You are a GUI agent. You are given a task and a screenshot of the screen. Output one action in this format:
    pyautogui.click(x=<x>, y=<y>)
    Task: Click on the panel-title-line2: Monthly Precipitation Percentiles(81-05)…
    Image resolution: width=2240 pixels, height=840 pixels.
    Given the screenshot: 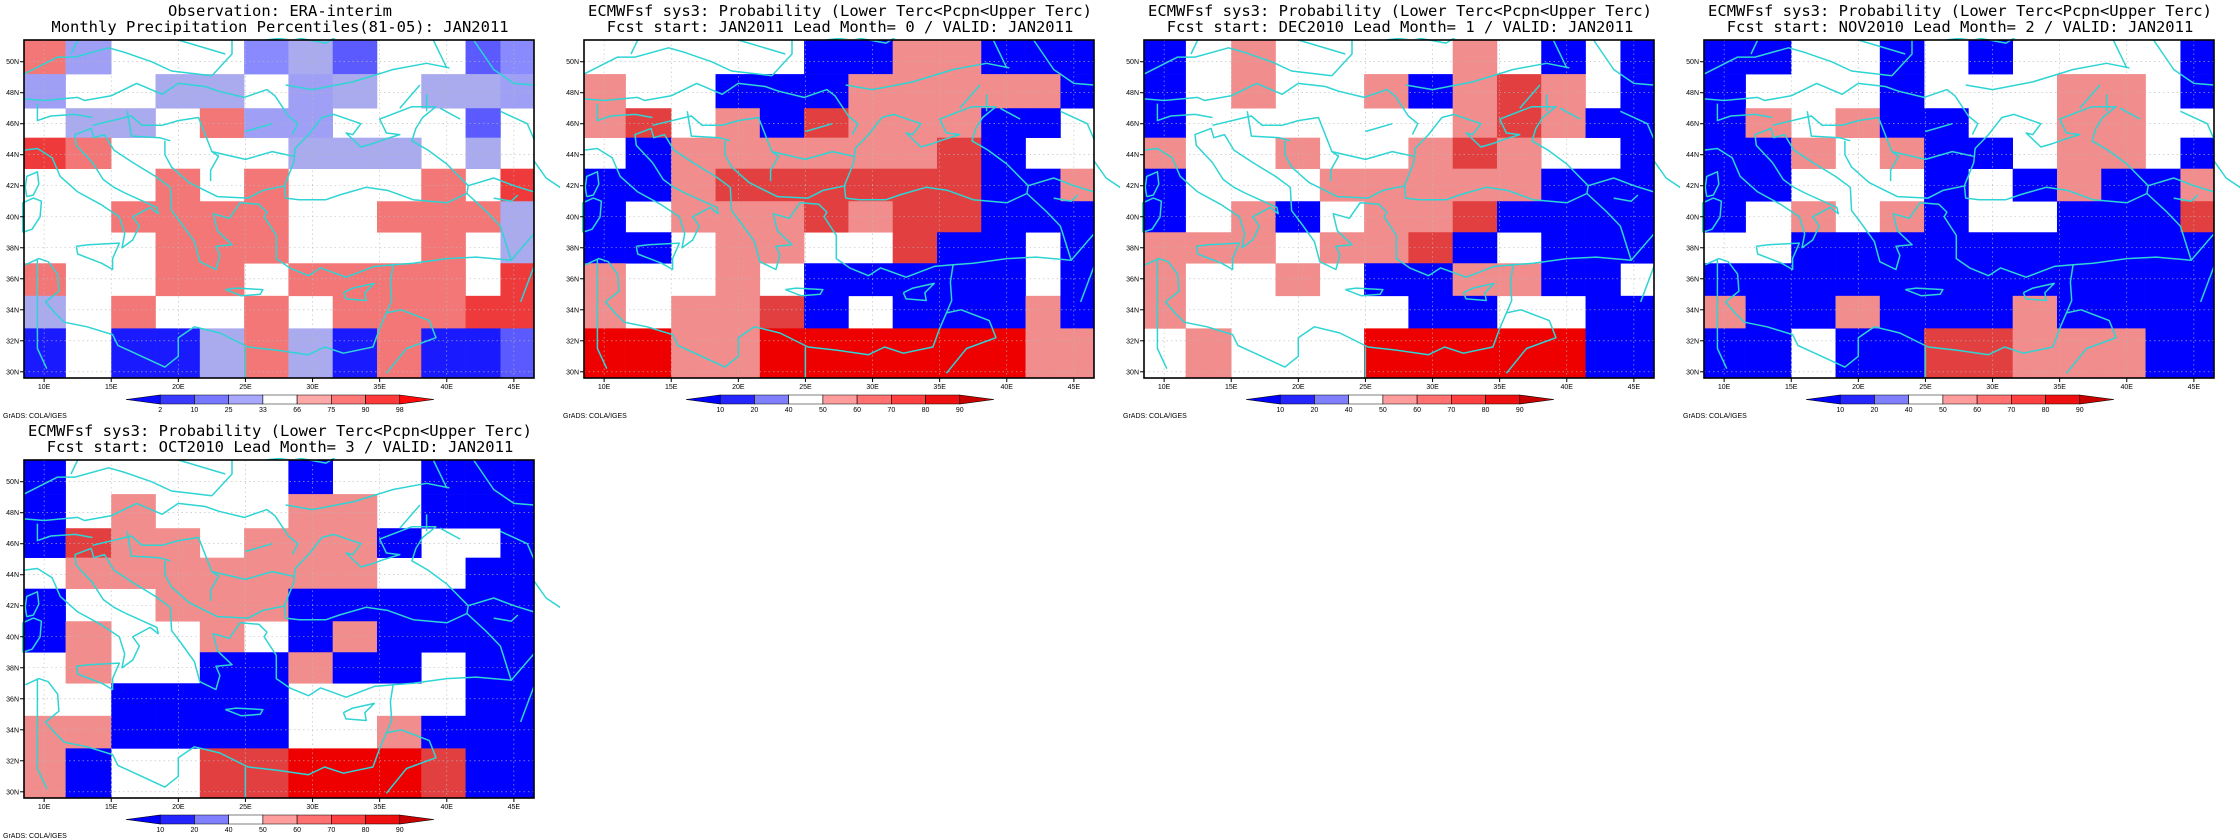 What is the action you would take?
    pyautogui.click(x=280, y=27)
    